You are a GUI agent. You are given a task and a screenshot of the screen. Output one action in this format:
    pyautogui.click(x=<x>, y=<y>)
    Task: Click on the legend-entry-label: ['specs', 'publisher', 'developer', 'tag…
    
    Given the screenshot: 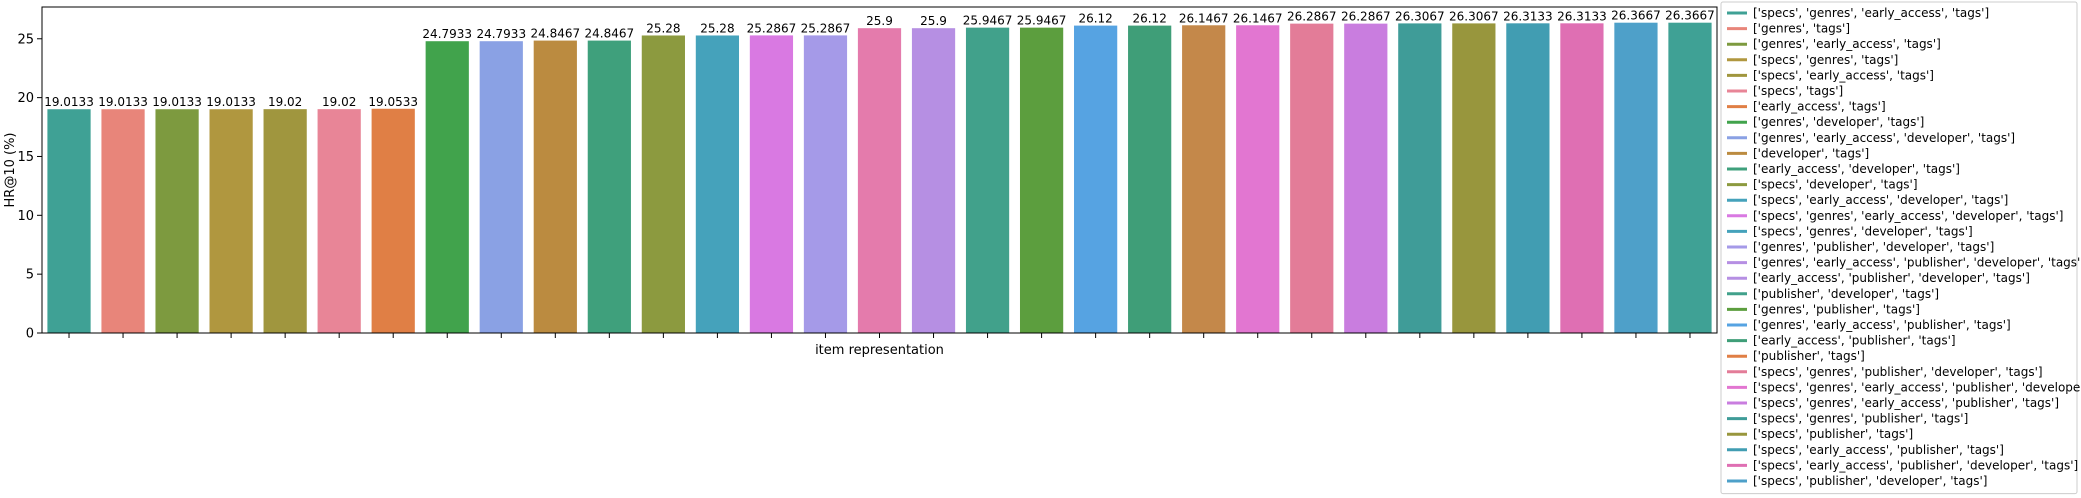 What is the action you would take?
    pyautogui.click(x=1870, y=481)
    